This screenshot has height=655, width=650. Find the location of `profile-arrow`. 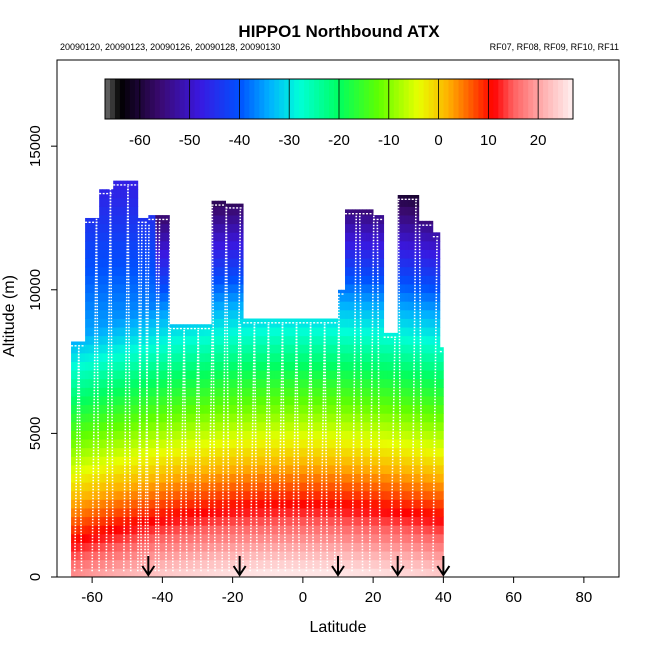

profile-arrow is located at coordinates (397, 566).